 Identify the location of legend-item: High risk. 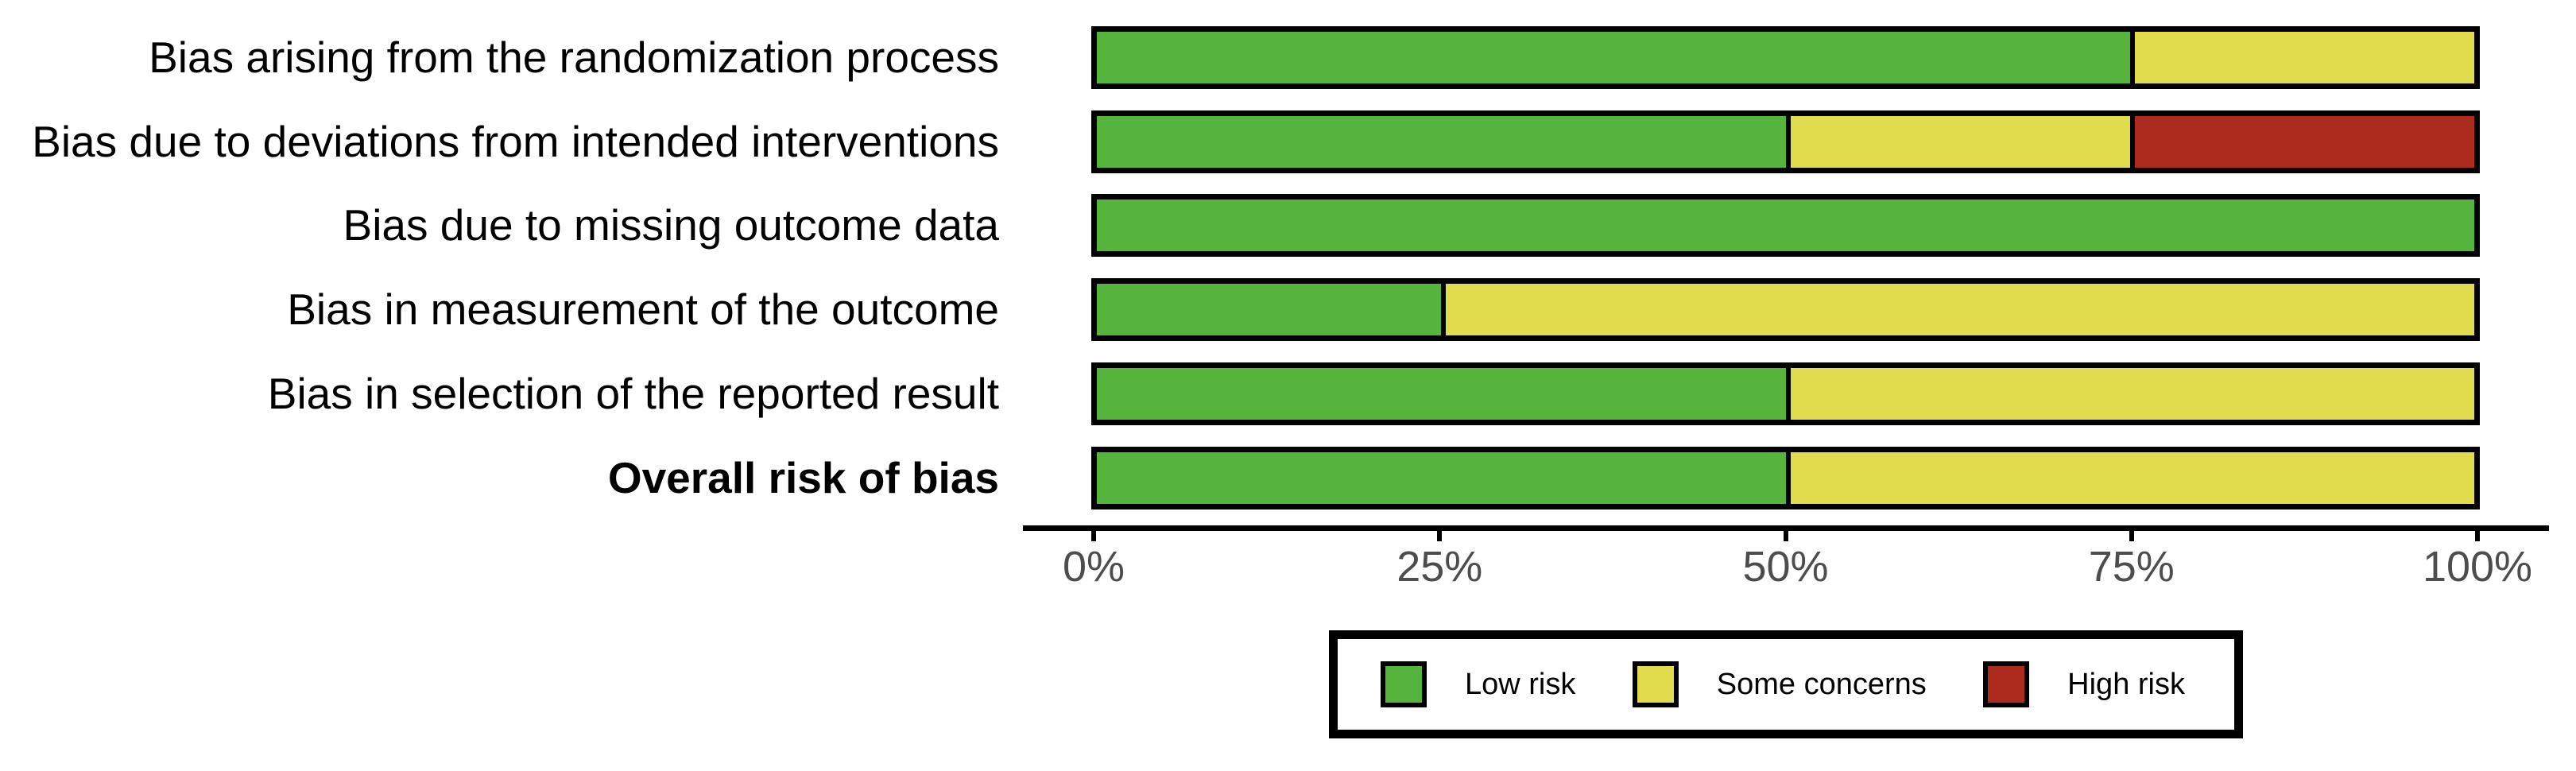
(2084, 684).